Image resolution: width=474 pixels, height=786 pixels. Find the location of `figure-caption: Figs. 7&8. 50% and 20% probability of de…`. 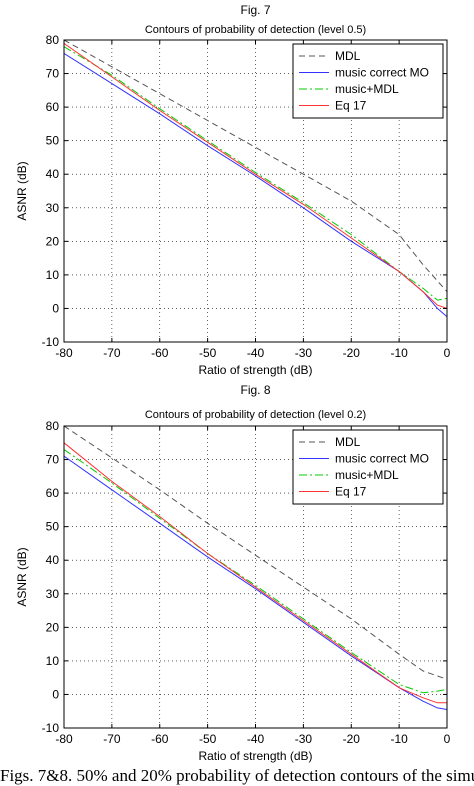

figure-caption: Figs. 7&8. 50% and 20% probability of de… is located at coordinates (237, 775).